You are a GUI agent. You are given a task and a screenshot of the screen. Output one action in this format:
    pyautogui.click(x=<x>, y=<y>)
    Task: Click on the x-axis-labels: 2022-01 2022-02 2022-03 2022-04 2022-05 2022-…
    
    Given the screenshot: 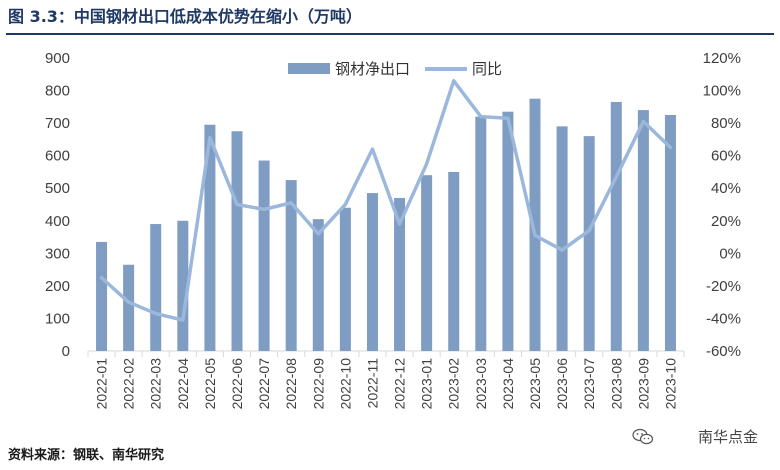 What is the action you would take?
    pyautogui.click(x=386, y=384)
    